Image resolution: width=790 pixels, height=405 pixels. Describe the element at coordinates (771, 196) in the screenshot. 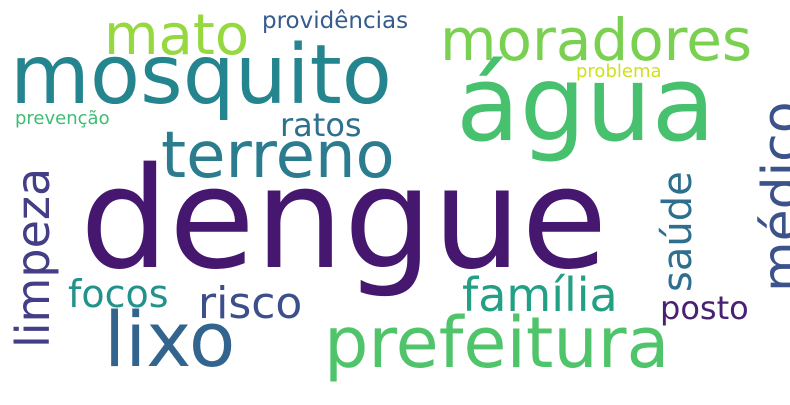

I see `word-medico: médico` at that location.